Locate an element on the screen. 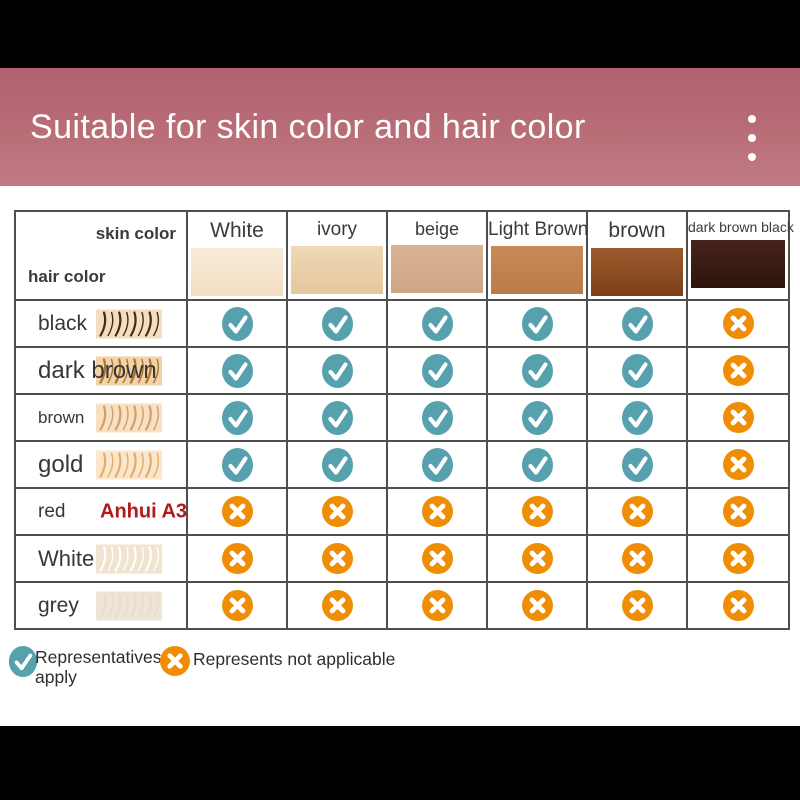 The height and width of the screenshot is (800, 800). row-header: dark brown is located at coordinates (101, 370).